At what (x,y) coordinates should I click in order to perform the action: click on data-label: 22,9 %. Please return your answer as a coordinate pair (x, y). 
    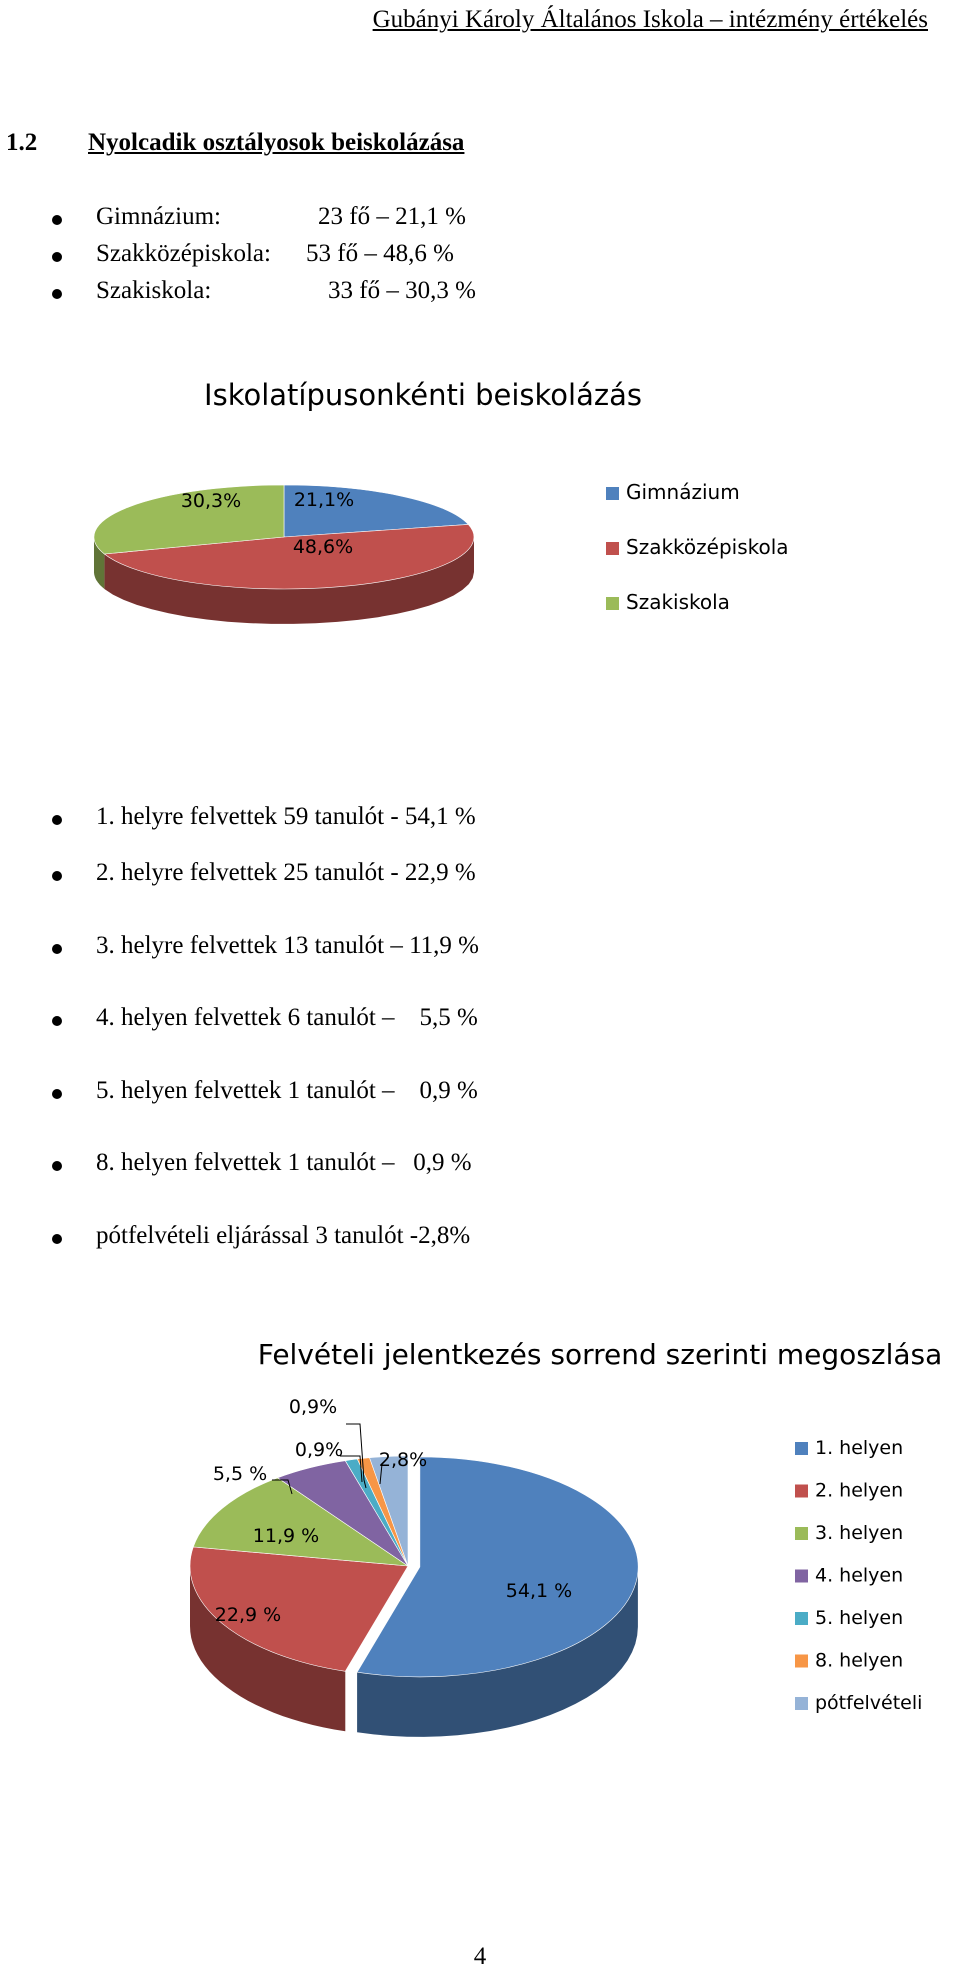
    Looking at the image, I should click on (248, 1615).